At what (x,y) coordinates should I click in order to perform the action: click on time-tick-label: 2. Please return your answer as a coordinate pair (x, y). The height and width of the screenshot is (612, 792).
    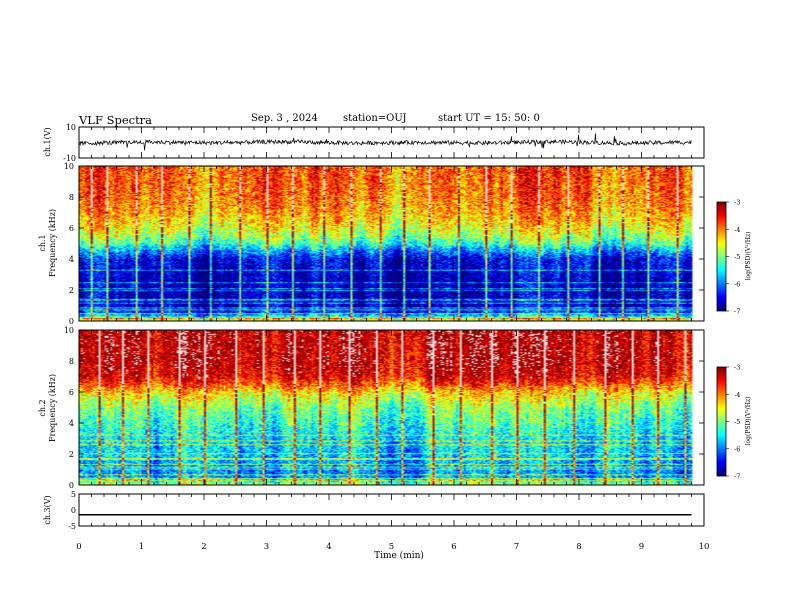
    Looking at the image, I should click on (203, 547).